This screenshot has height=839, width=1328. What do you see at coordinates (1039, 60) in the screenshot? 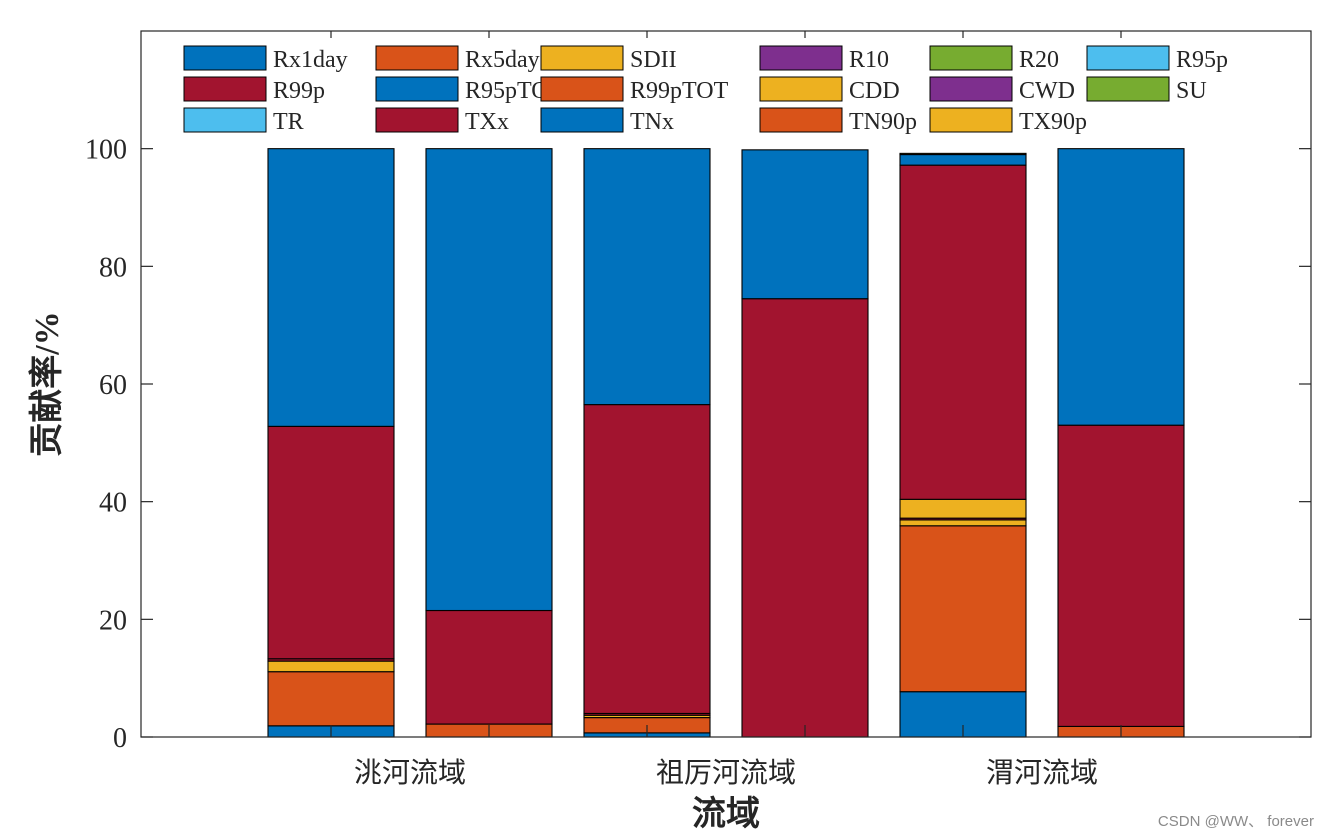
I see `legend-label-r20: R20` at bounding box center [1039, 60].